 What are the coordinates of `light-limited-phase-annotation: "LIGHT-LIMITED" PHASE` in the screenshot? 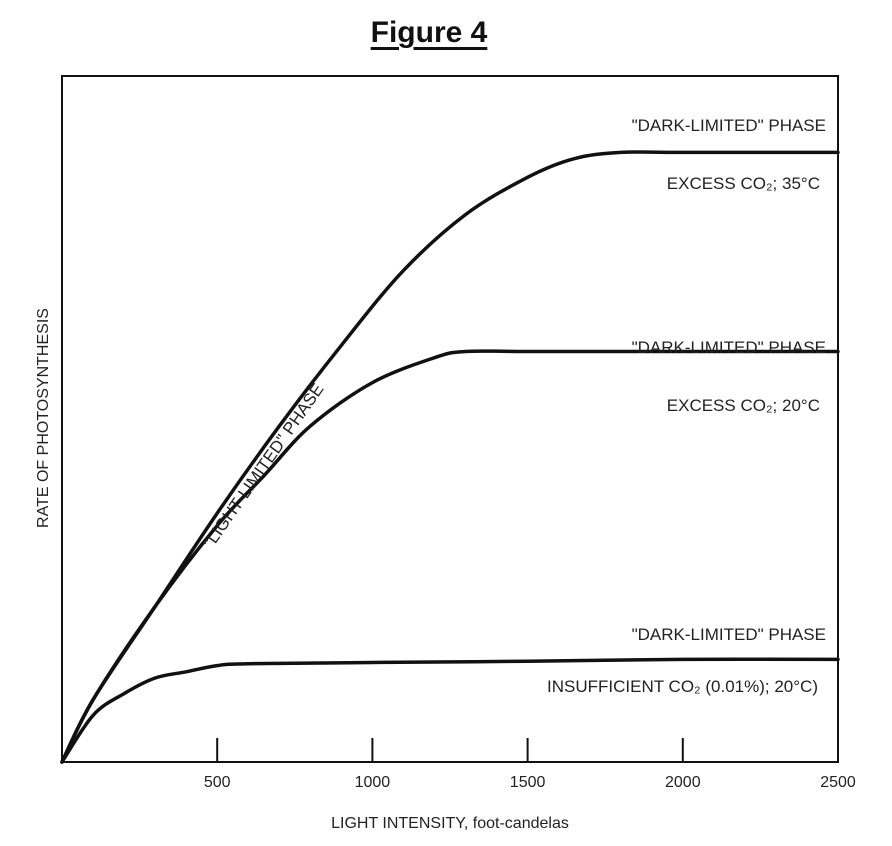 It's located at (263, 466).